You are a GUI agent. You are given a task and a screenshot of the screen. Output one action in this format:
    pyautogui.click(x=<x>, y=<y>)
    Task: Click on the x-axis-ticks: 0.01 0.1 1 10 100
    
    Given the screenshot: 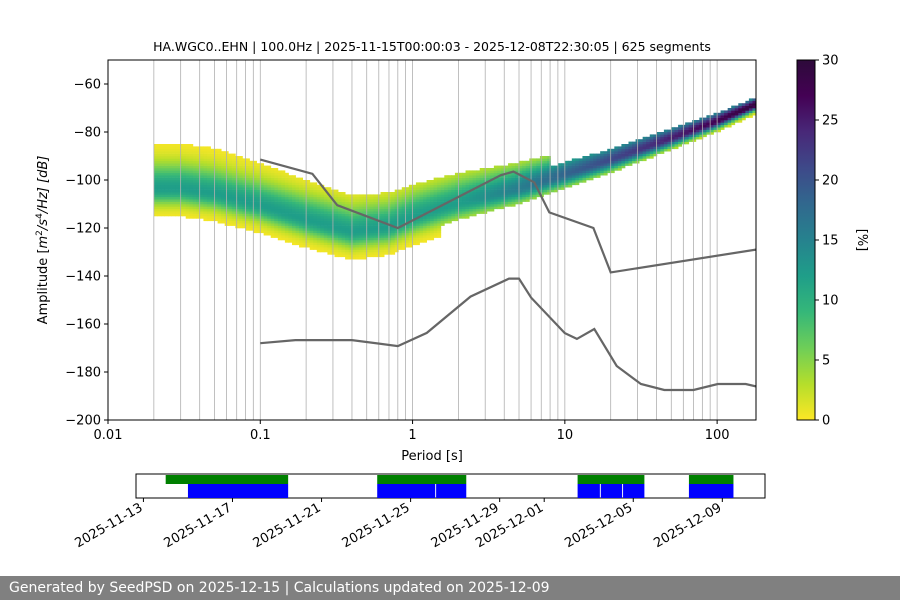 What is the action you would take?
    pyautogui.click(x=412, y=431)
    